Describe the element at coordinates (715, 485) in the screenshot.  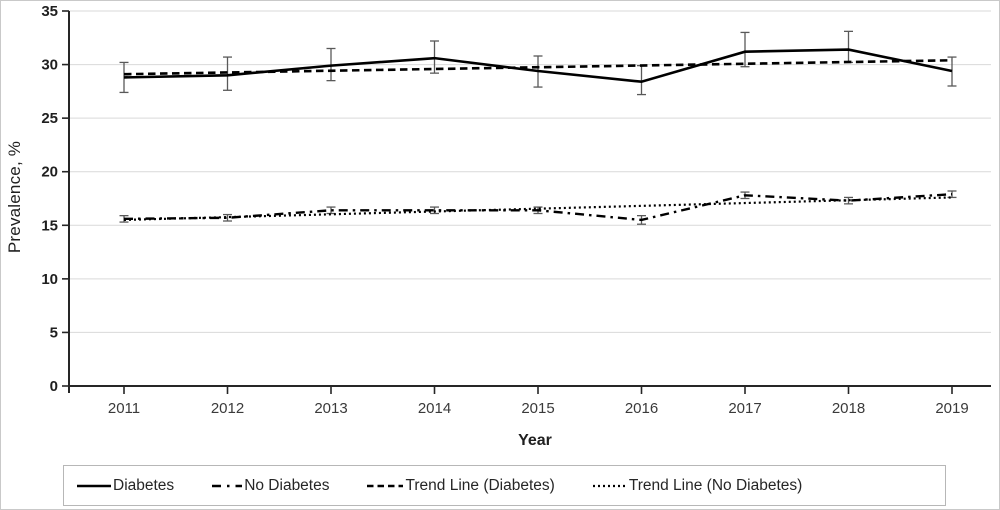
I see `legend-label-trend-no-diabetes: Trend Line (No Diabetes)` at that location.